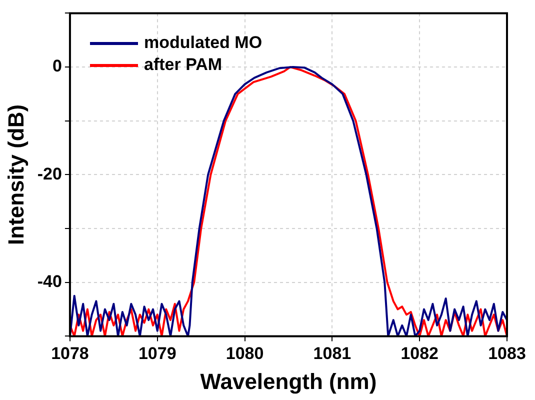 This screenshot has width=535, height=400. I want to click on x-tick-label: 1082, so click(419, 354).